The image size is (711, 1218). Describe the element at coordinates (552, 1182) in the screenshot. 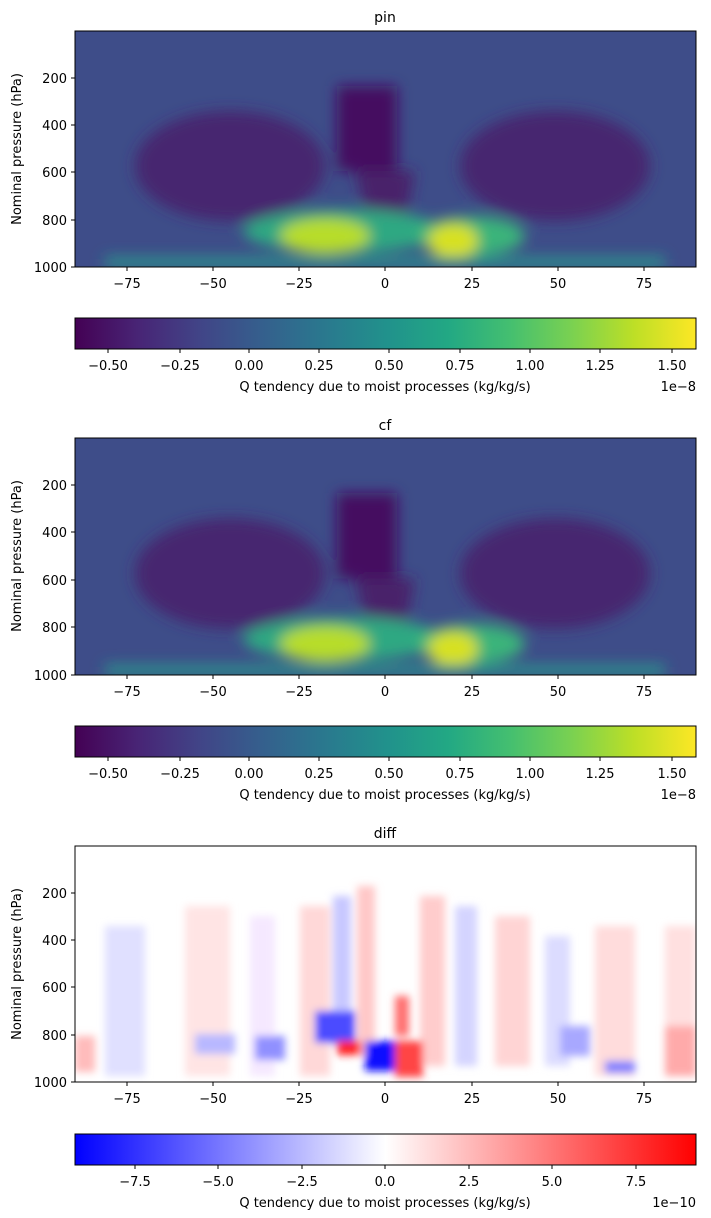

I see `colorbar-tick-label: 5.0` at that location.